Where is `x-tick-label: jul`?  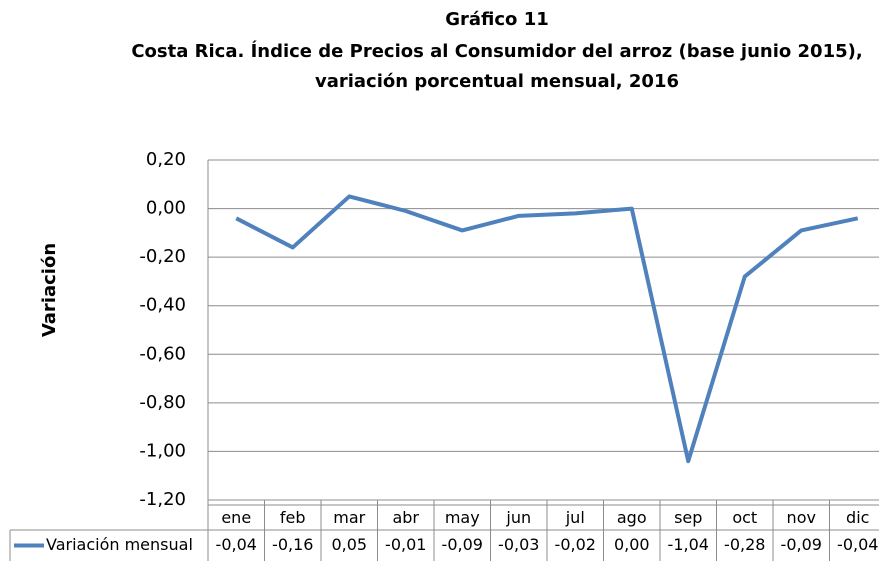 x-tick-label: jul is located at coordinates (575, 517).